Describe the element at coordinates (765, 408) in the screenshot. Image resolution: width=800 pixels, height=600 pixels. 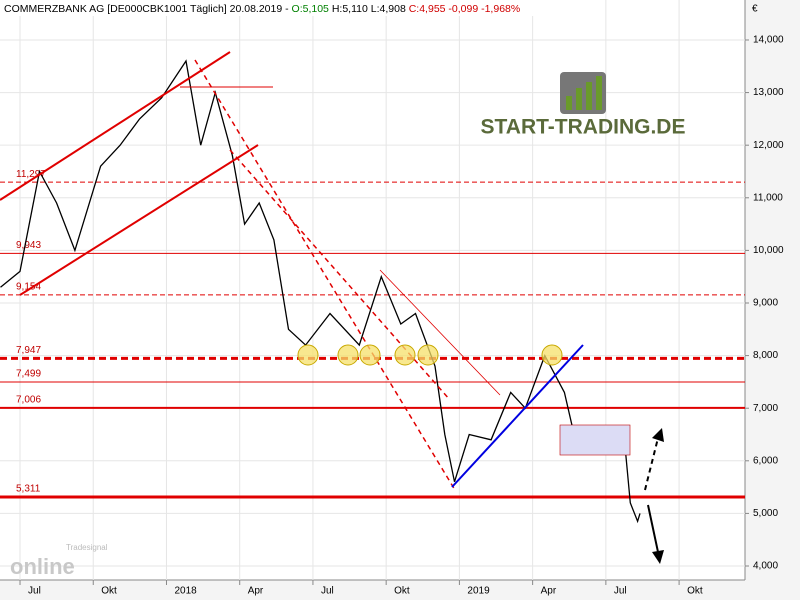
I see `y-tick-label: 7,000` at that location.